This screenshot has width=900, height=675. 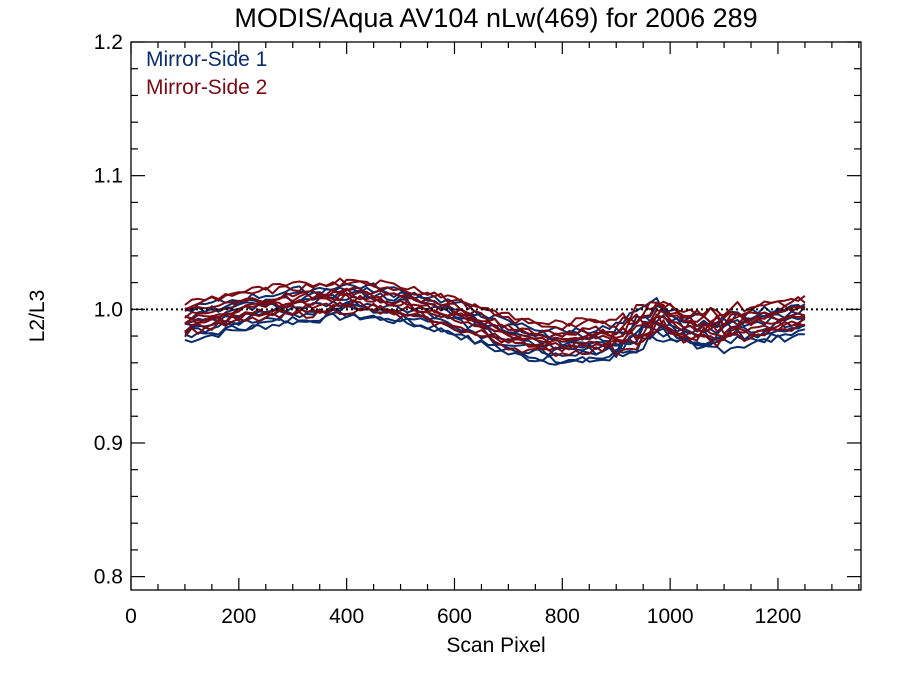 I want to click on x-tick-label: 400, so click(x=346, y=616).